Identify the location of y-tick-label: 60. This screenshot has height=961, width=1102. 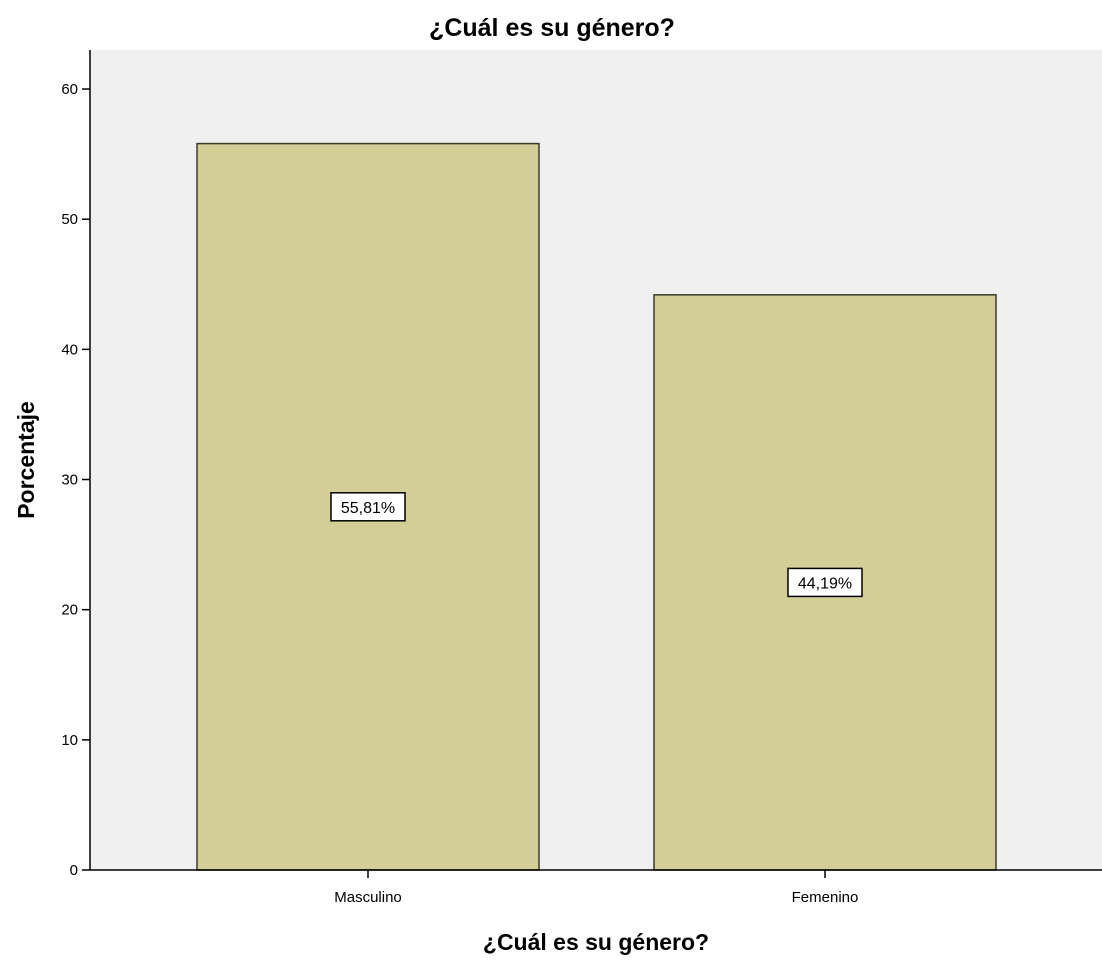
(69, 89).